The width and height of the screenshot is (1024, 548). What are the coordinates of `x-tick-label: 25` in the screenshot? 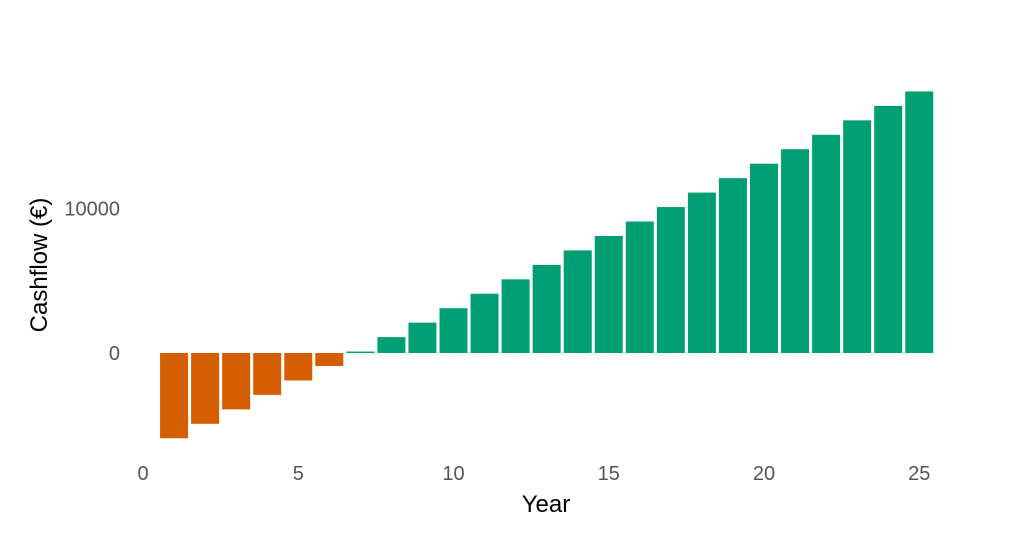 It's located at (919, 474).